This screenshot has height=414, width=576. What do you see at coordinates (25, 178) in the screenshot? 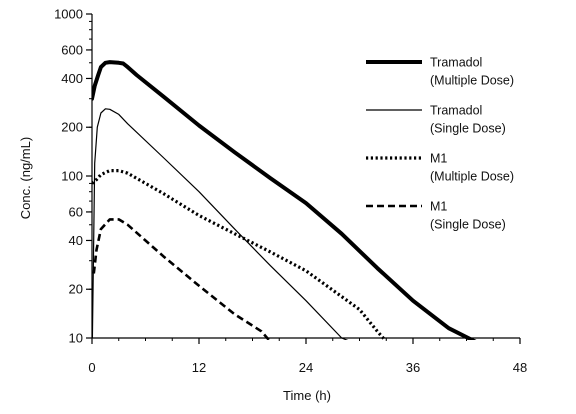
I see `y-axis-label: Conc. (ng/mL)` at bounding box center [25, 178].